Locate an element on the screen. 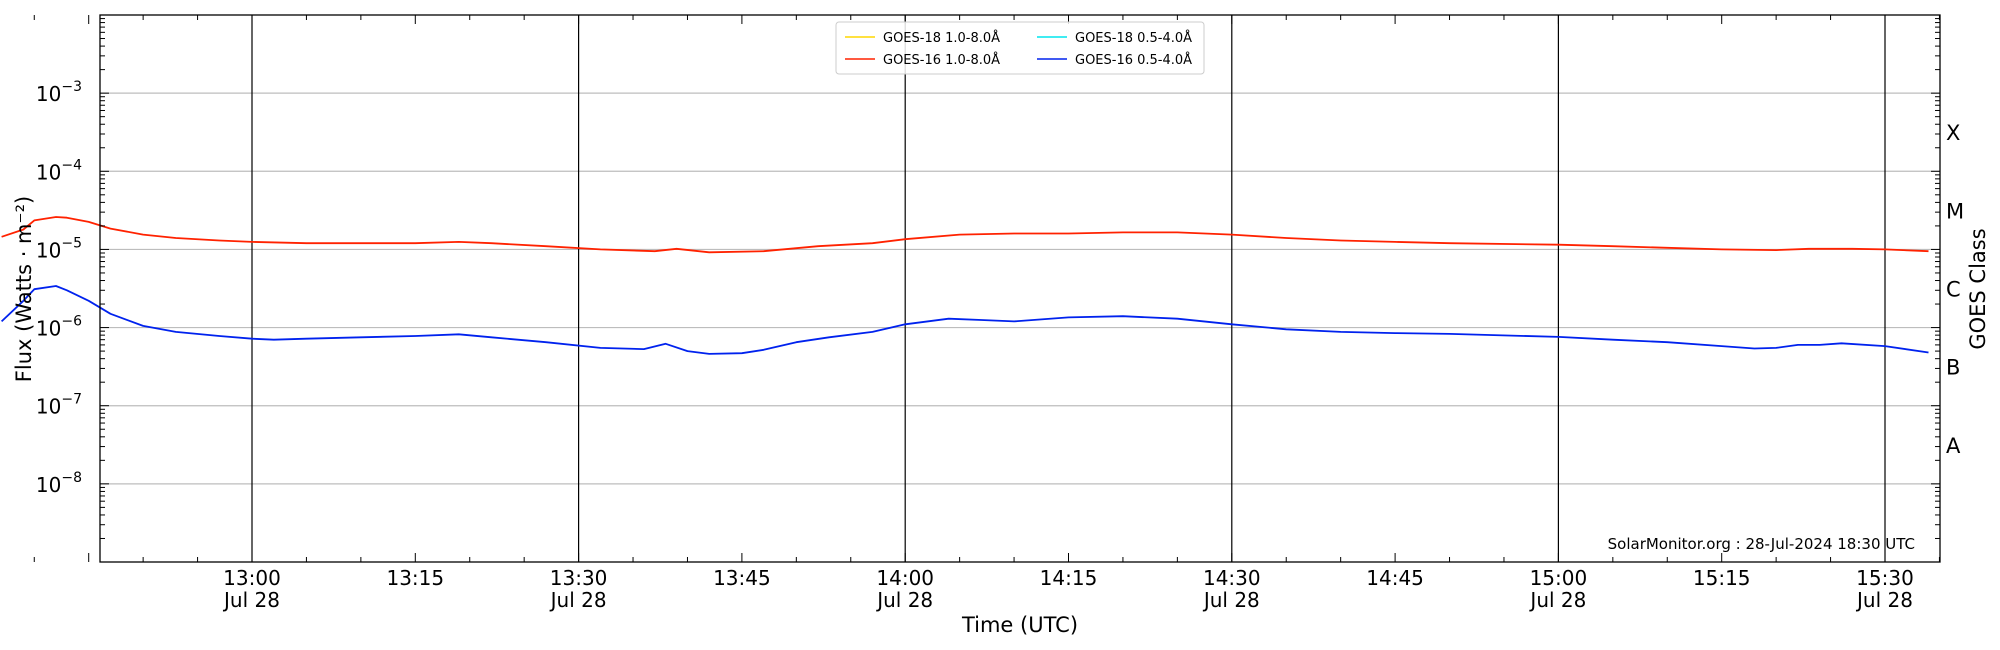  goes-class-labels: X M C B A is located at coordinates (1955, 289).